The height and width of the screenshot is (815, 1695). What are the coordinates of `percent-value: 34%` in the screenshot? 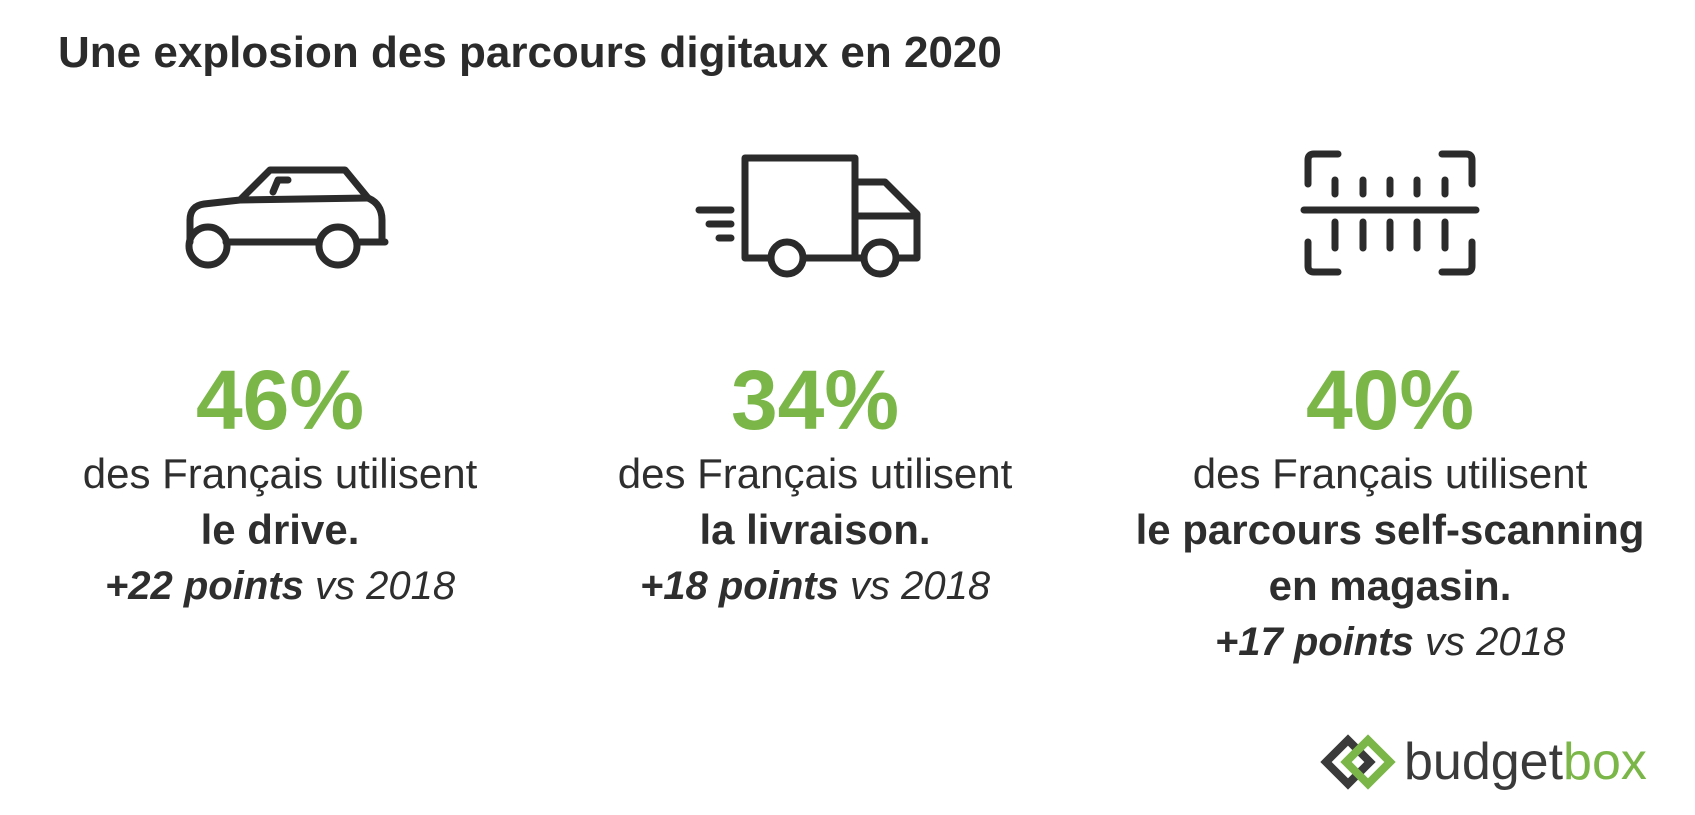 It's located at (815, 400).